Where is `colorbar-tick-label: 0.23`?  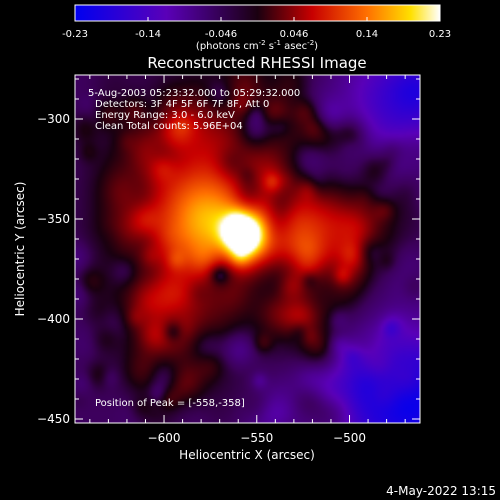 colorbar-tick-label: 0.23 is located at coordinates (440, 34).